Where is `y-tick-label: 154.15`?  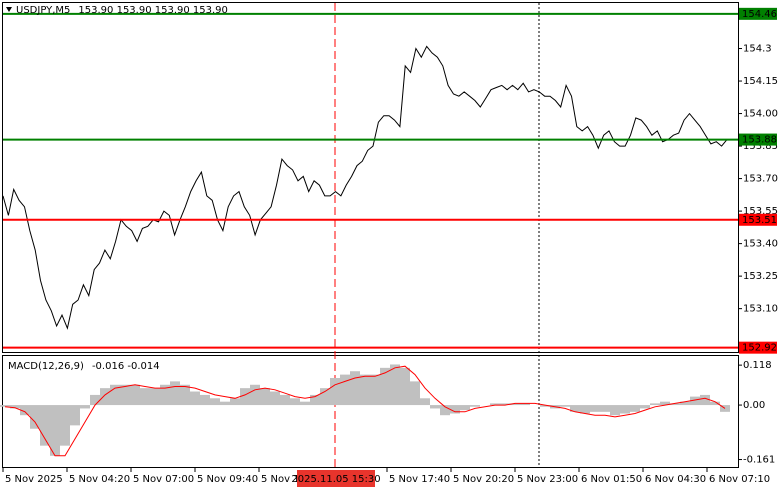 y-tick-label: 154.15 is located at coordinates (760, 81).